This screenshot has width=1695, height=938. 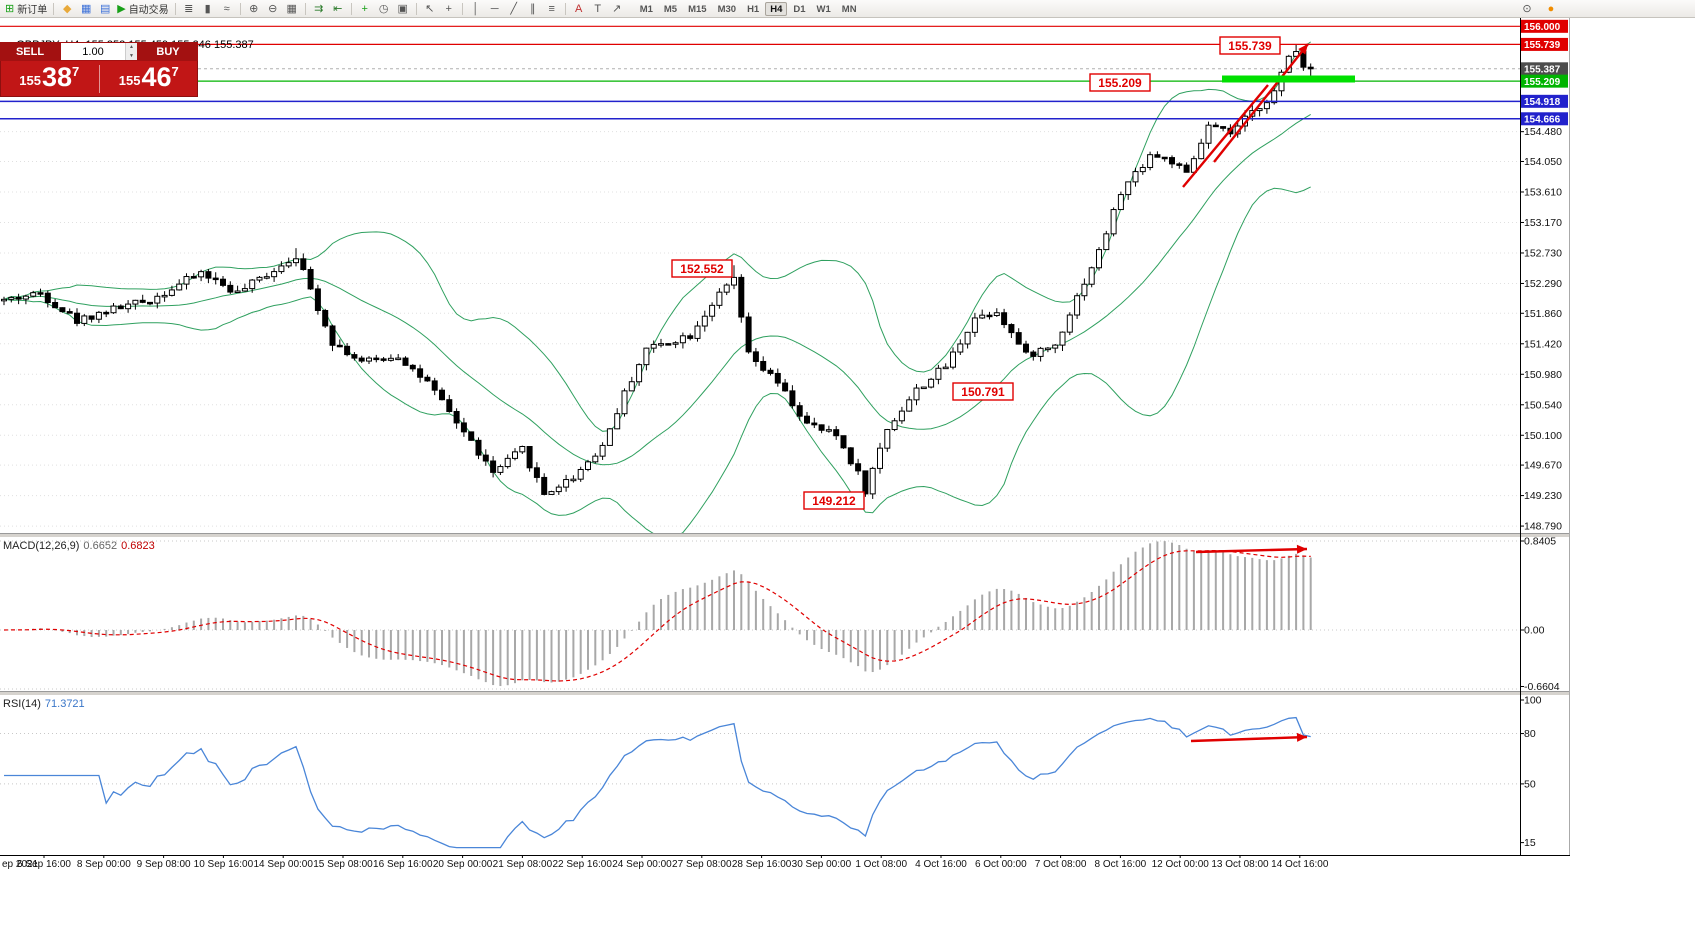 What do you see at coordinates (338, 9) in the screenshot?
I see `chart-shift-icon: ⇤` at bounding box center [338, 9].